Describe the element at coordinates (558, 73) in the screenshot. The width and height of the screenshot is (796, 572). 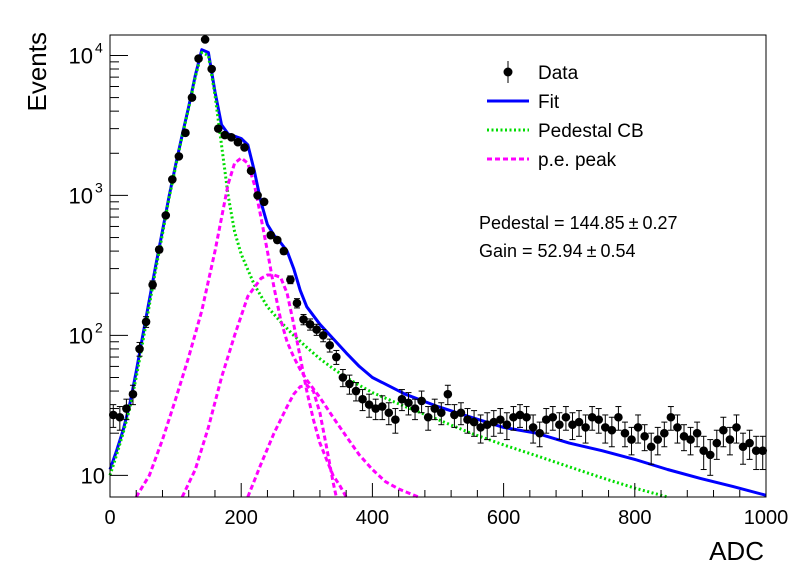
I see `legend-label: Data` at that location.